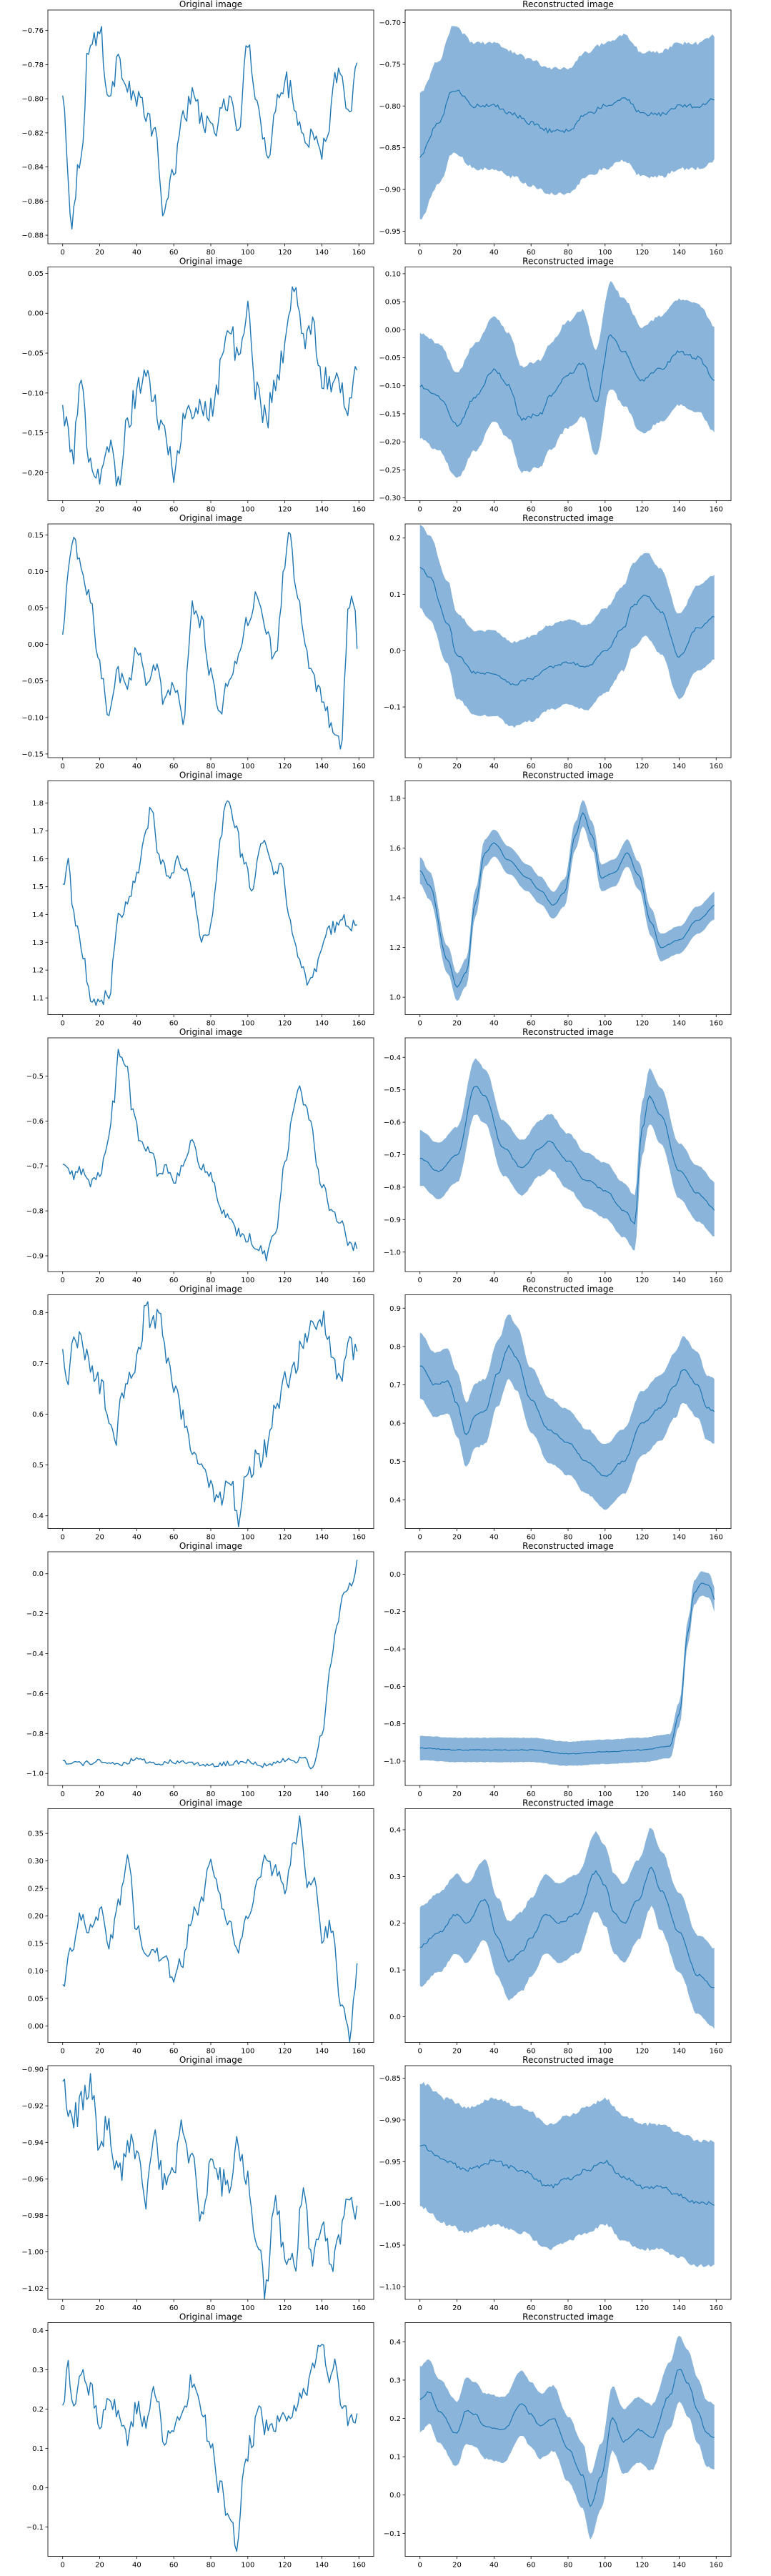 This screenshot has width=771, height=2576. I want to click on y-tick-label: −0.5, so click(392, 1090).